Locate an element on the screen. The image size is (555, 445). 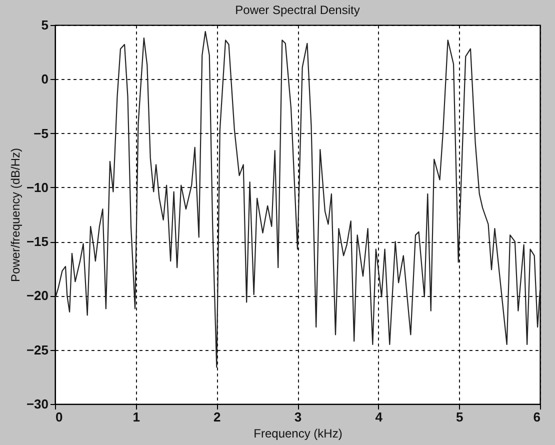
x-tick-label: 4 is located at coordinates (379, 417).